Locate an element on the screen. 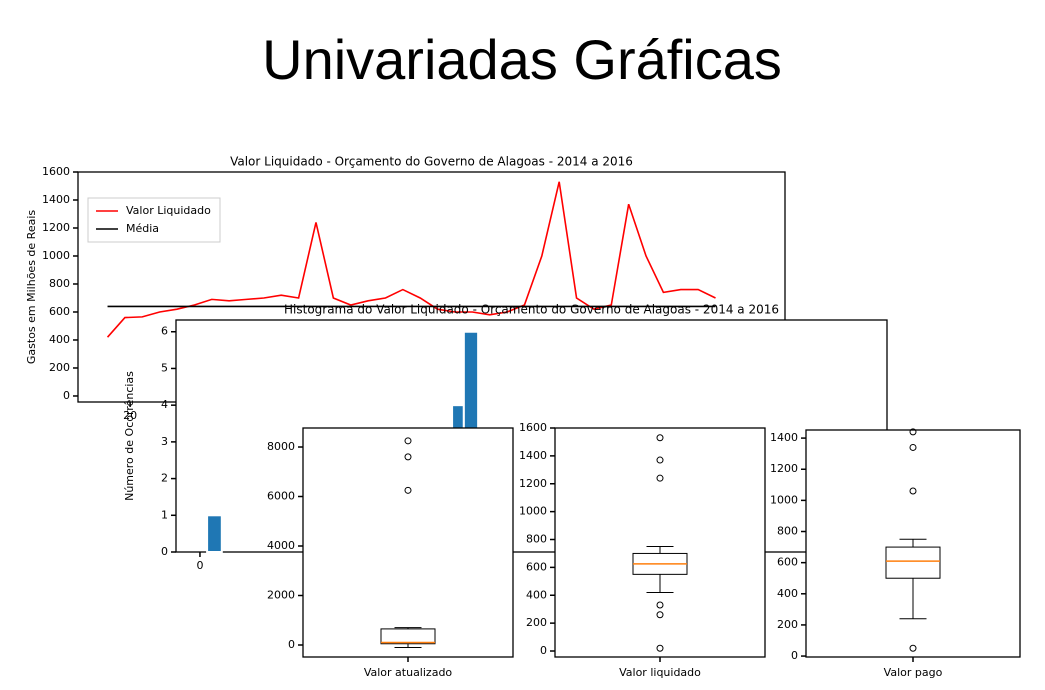 Image resolution: width=1045 pixels, height=690 pixels. y-tick-label: 3 is located at coordinates (164, 441).